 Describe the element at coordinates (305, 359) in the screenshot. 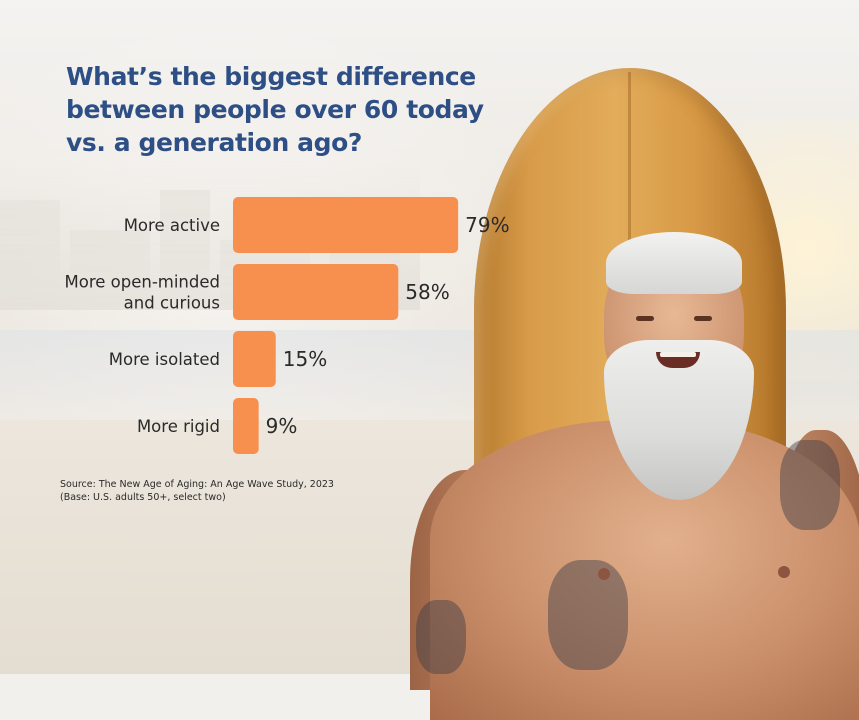

I see `value-label: 15%` at that location.